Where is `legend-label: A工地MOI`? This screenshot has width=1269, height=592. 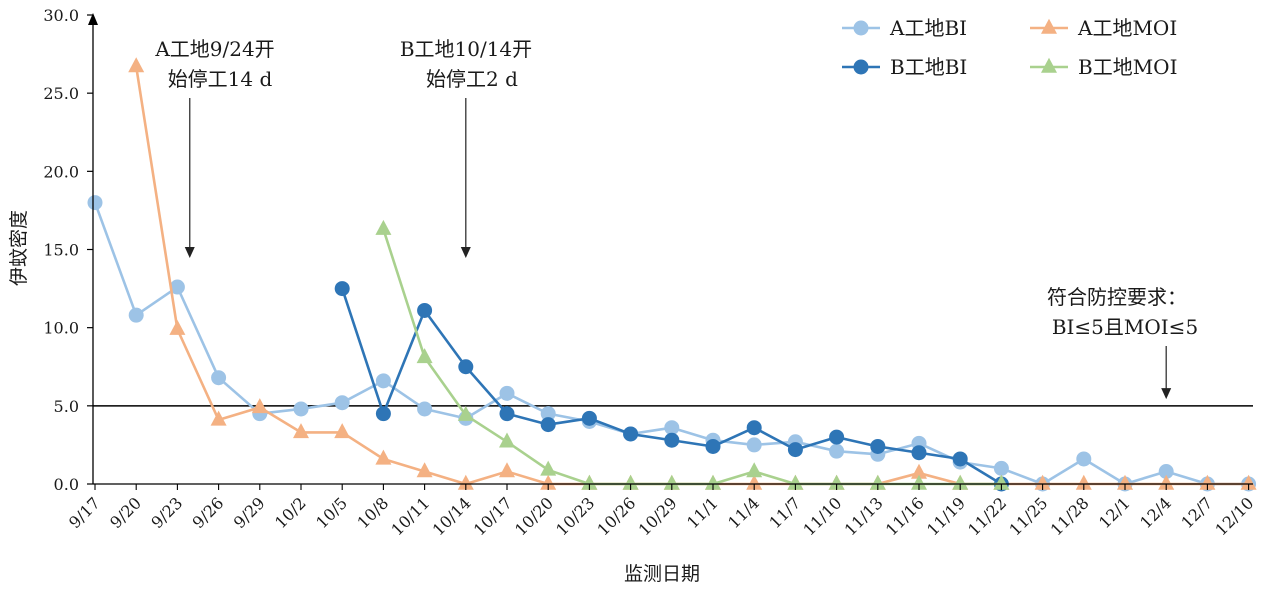 legend-label: A工地MOI is located at coordinates (1127, 28).